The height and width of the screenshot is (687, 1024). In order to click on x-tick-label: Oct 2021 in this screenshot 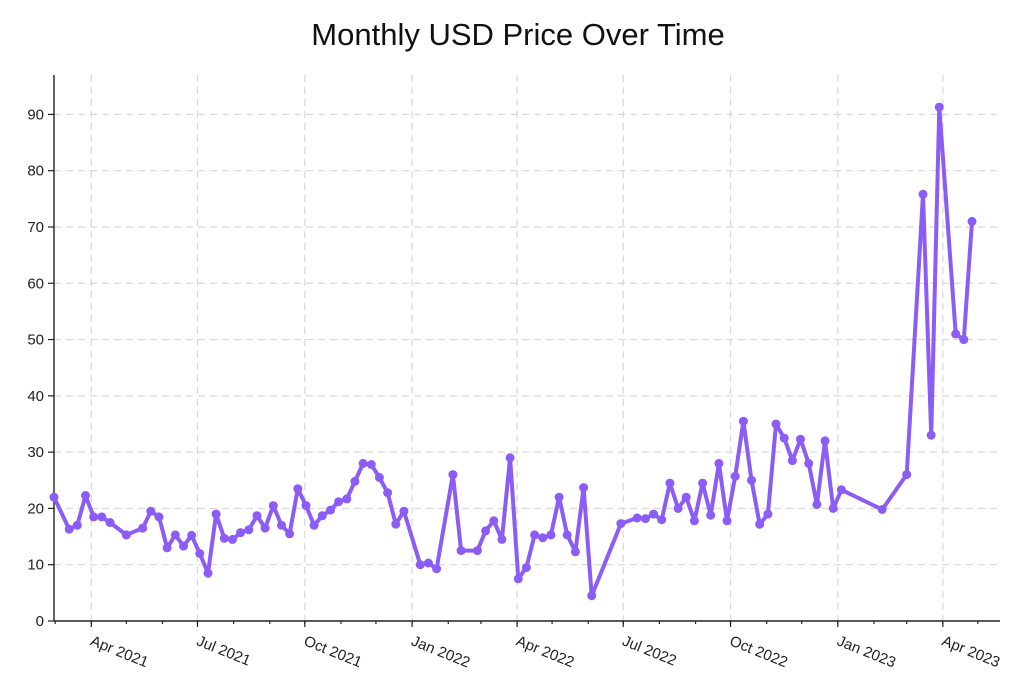, I will do `click(332, 652)`.